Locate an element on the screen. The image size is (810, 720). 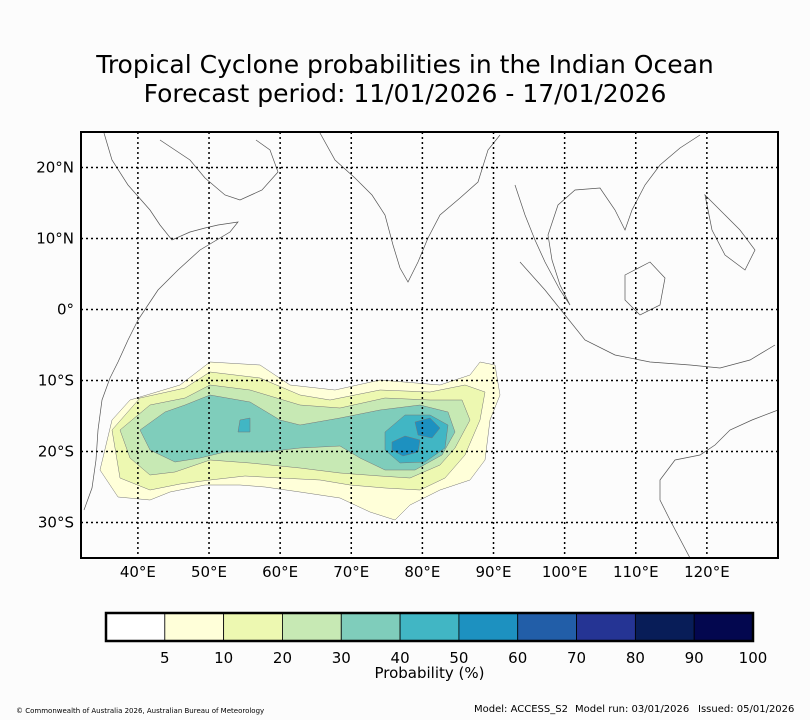
coast-arabia is located at coordinates (219, 170).